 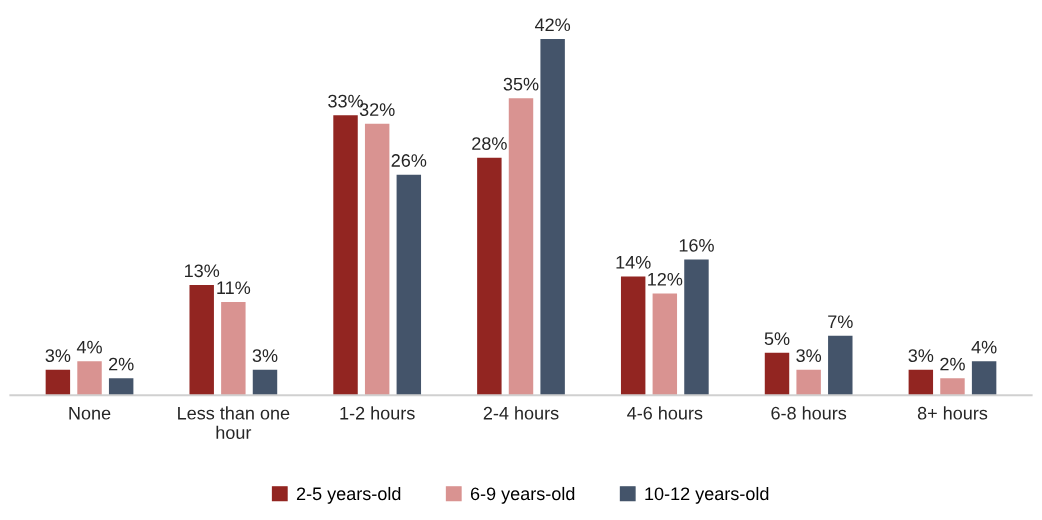 I want to click on data-label: 5%, so click(x=777, y=339).